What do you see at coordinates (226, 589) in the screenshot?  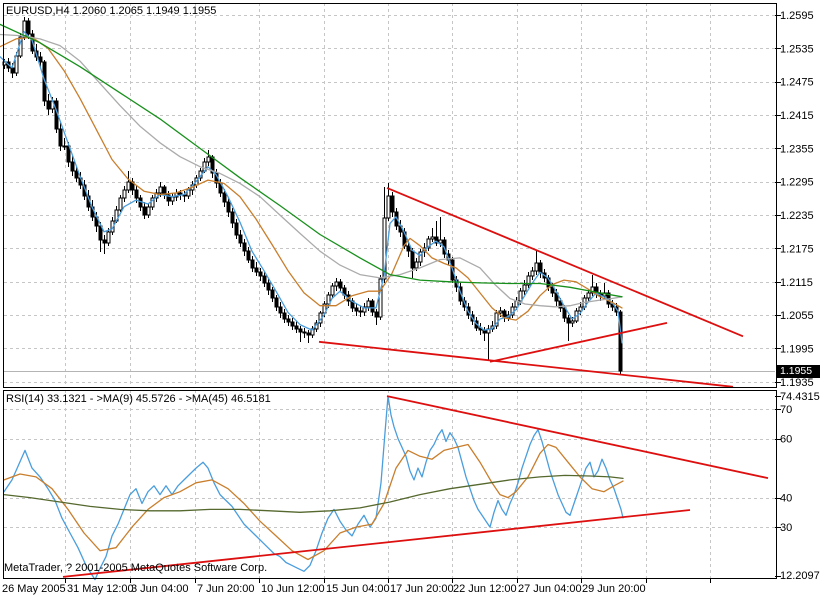 I see `time-axis-label: 7 Jun 20:00` at bounding box center [226, 589].